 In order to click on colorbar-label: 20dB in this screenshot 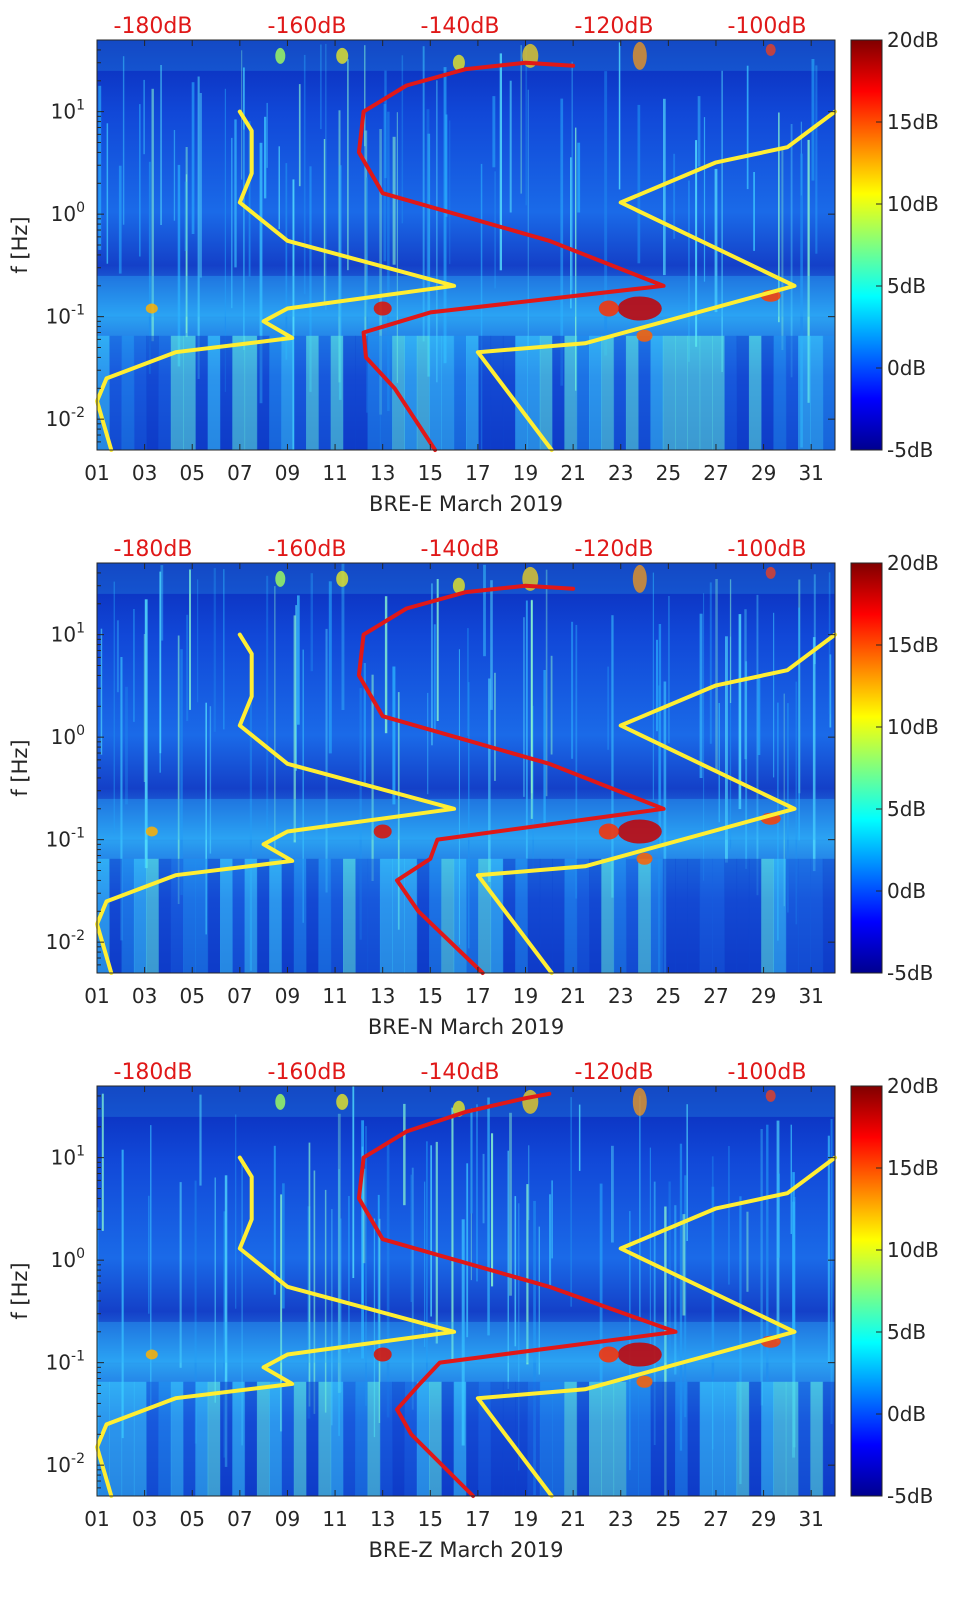, I will do `click(913, 1086)`.